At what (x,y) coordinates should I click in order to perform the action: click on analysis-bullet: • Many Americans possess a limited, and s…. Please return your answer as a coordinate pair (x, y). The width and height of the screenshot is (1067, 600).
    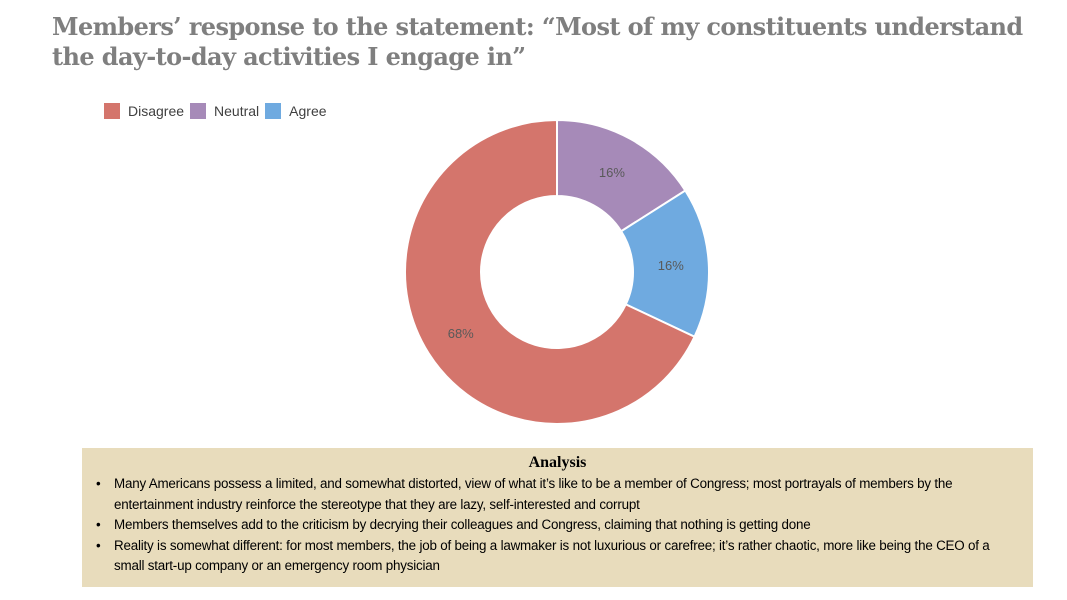
    Looking at the image, I should click on (558, 494).